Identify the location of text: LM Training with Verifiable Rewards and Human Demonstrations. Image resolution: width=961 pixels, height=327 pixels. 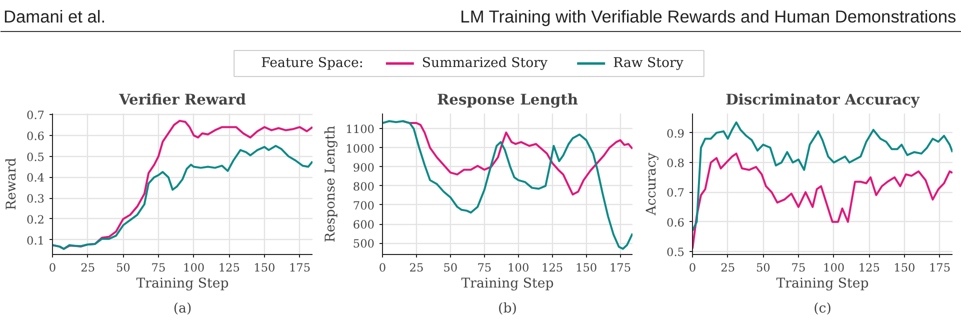
(708, 16).